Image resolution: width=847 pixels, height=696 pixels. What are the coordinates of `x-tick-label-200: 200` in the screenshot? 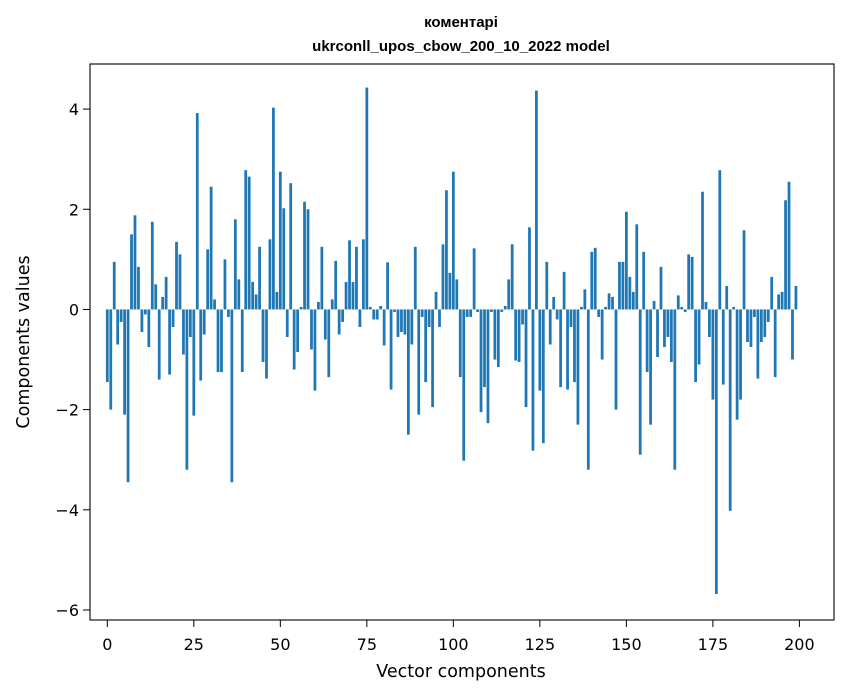 It's located at (799, 644).